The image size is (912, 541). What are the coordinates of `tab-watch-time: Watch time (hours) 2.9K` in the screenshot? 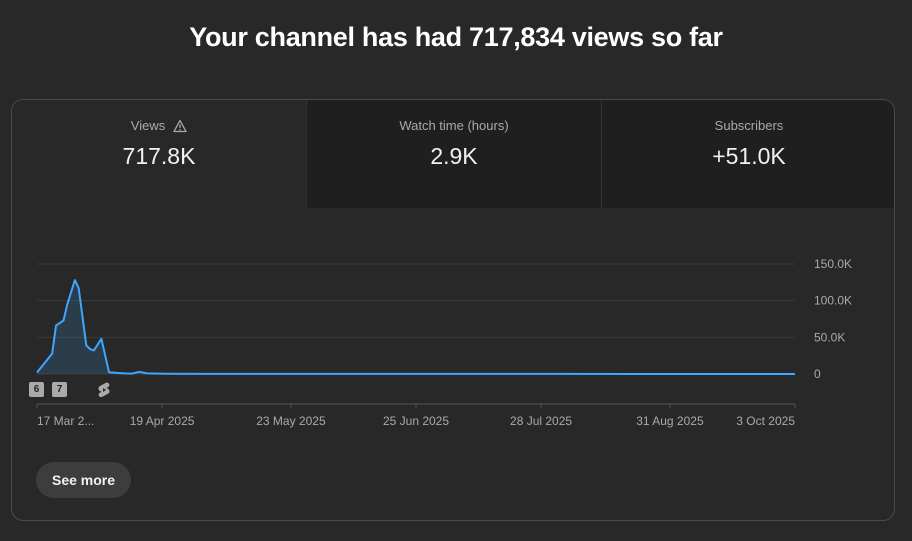 It's located at (453, 154).